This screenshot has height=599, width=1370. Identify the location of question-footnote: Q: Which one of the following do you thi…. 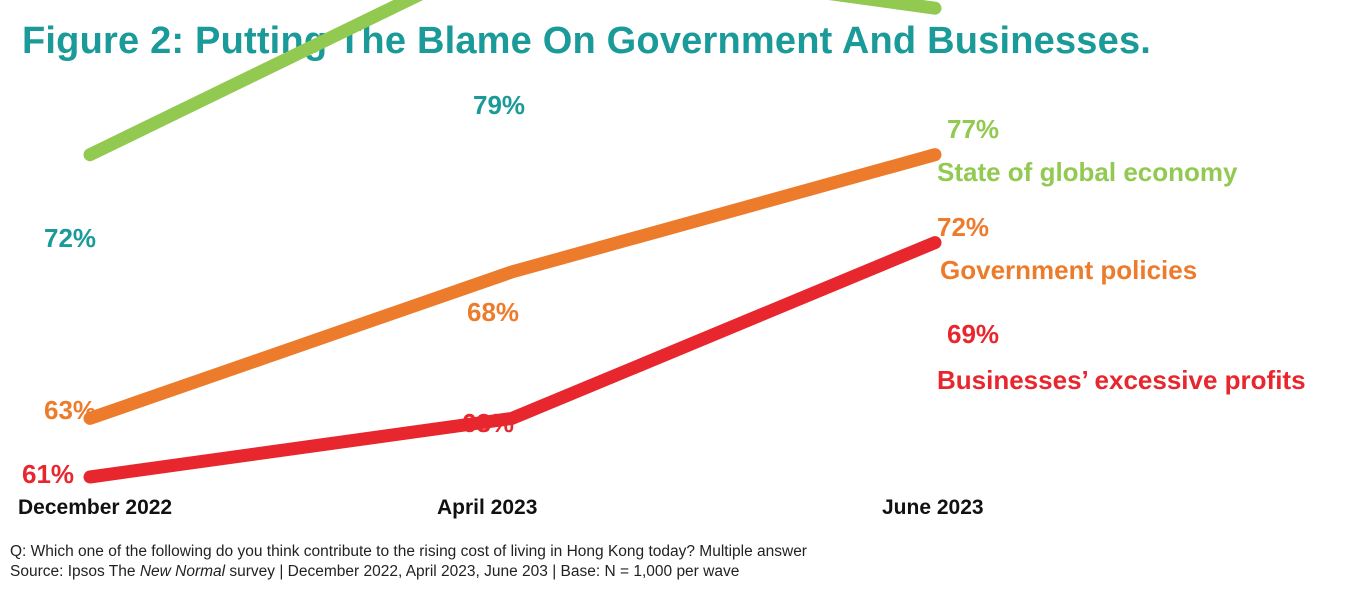
(408, 551).